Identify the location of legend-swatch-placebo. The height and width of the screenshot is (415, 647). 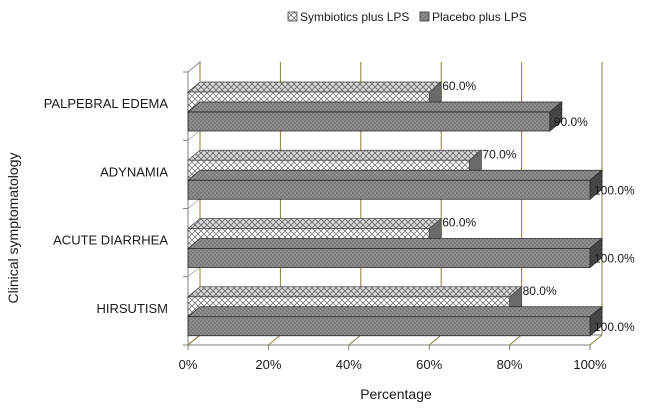
(424, 16).